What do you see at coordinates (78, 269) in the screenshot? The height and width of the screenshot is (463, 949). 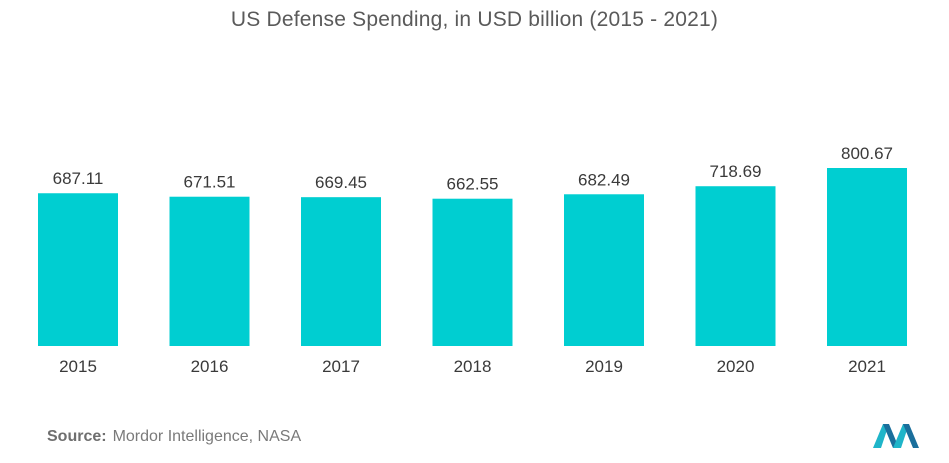 I see `bar-2015` at bounding box center [78, 269].